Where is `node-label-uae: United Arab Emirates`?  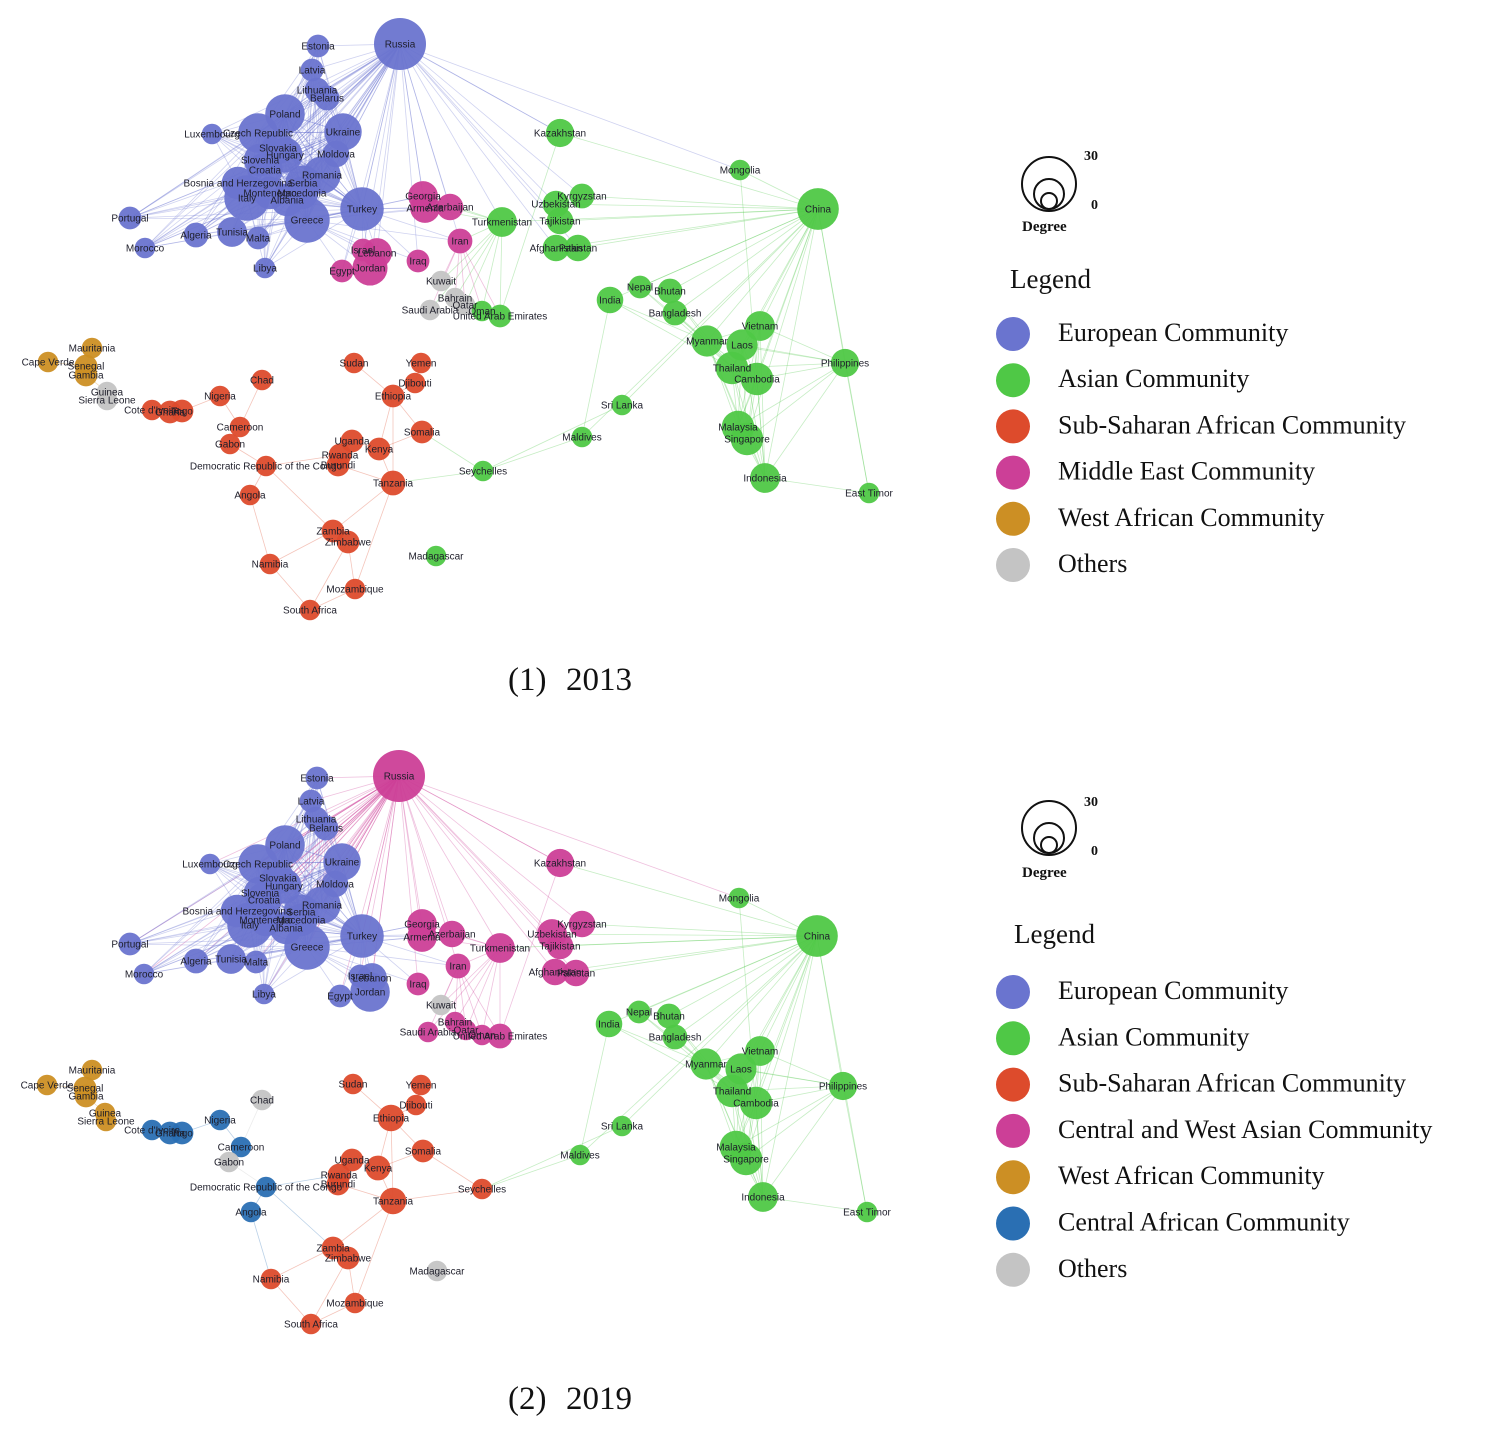
node-label-uae: United Arab Emirates is located at coordinates (500, 317).